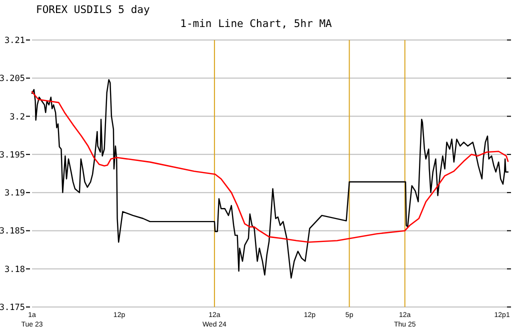 The image size is (512, 335). Describe the element at coordinates (93, 10) in the screenshot. I see `chart-title: FOREX USDILS 5 day` at that location.